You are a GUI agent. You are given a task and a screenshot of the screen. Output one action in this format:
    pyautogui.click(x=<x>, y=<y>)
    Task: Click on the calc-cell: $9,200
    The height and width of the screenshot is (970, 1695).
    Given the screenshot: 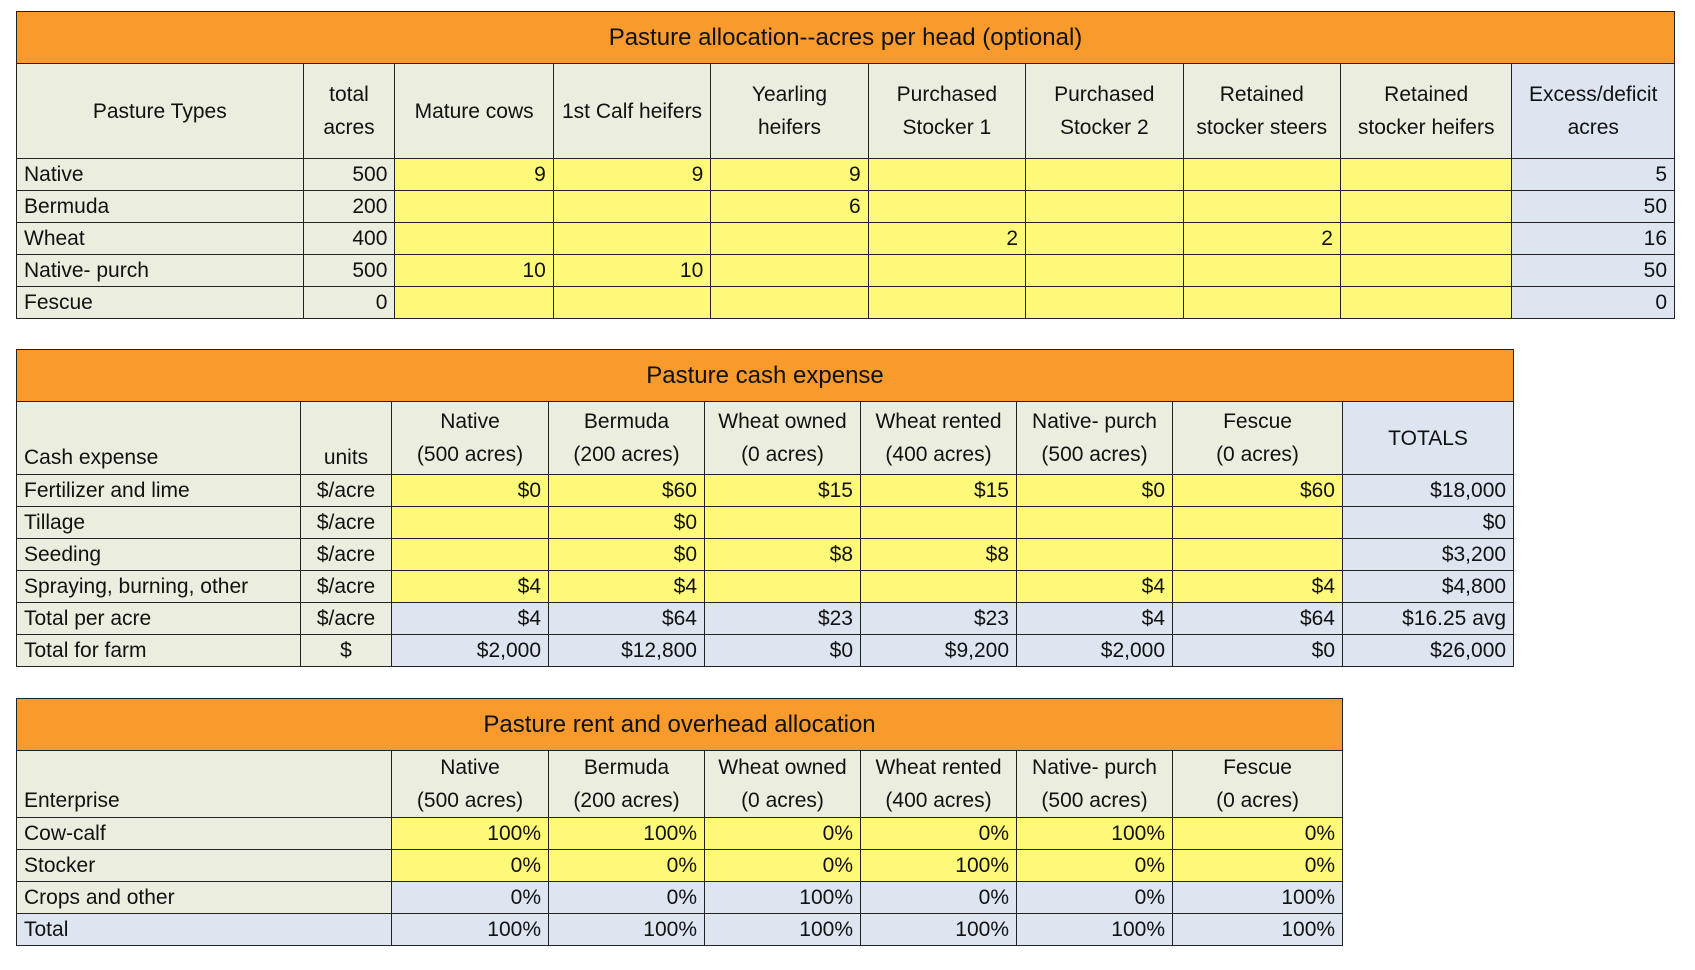 What is the action you would take?
    pyautogui.click(x=938, y=650)
    